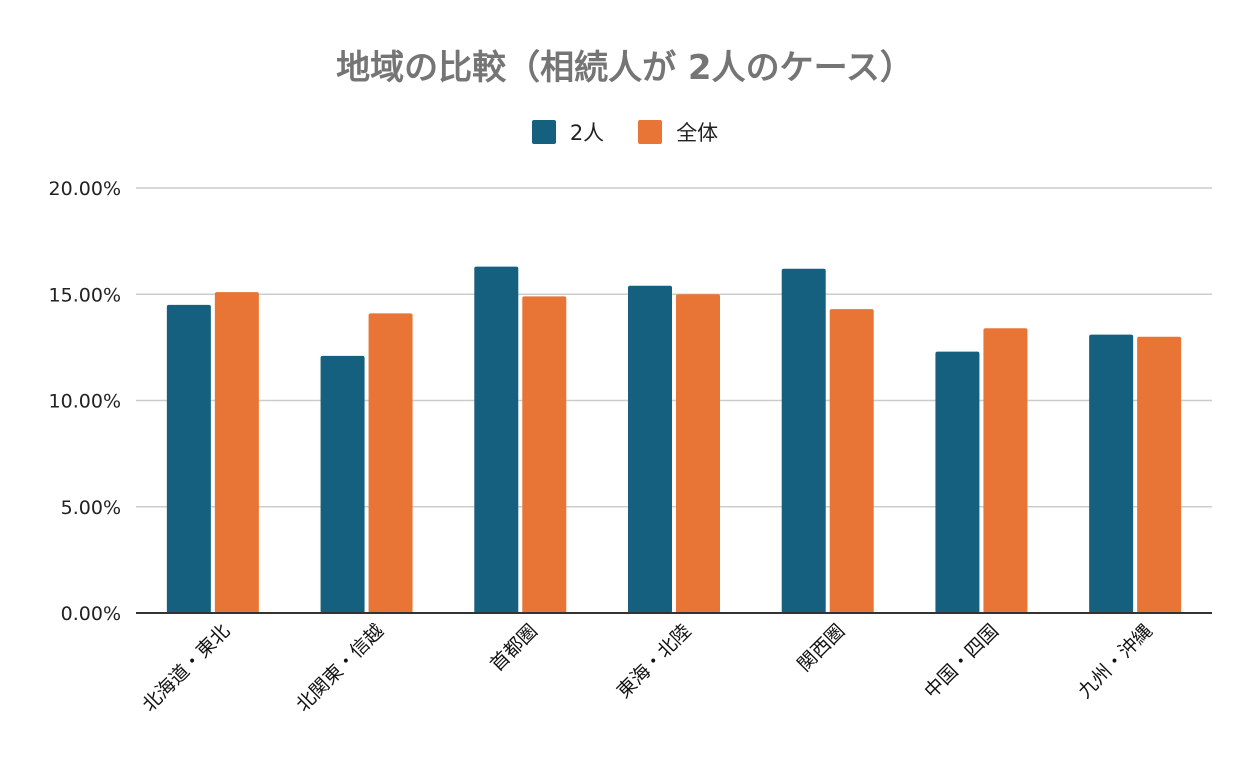  I want to click on x-category-label: 北海道・東北, so click(186, 668).